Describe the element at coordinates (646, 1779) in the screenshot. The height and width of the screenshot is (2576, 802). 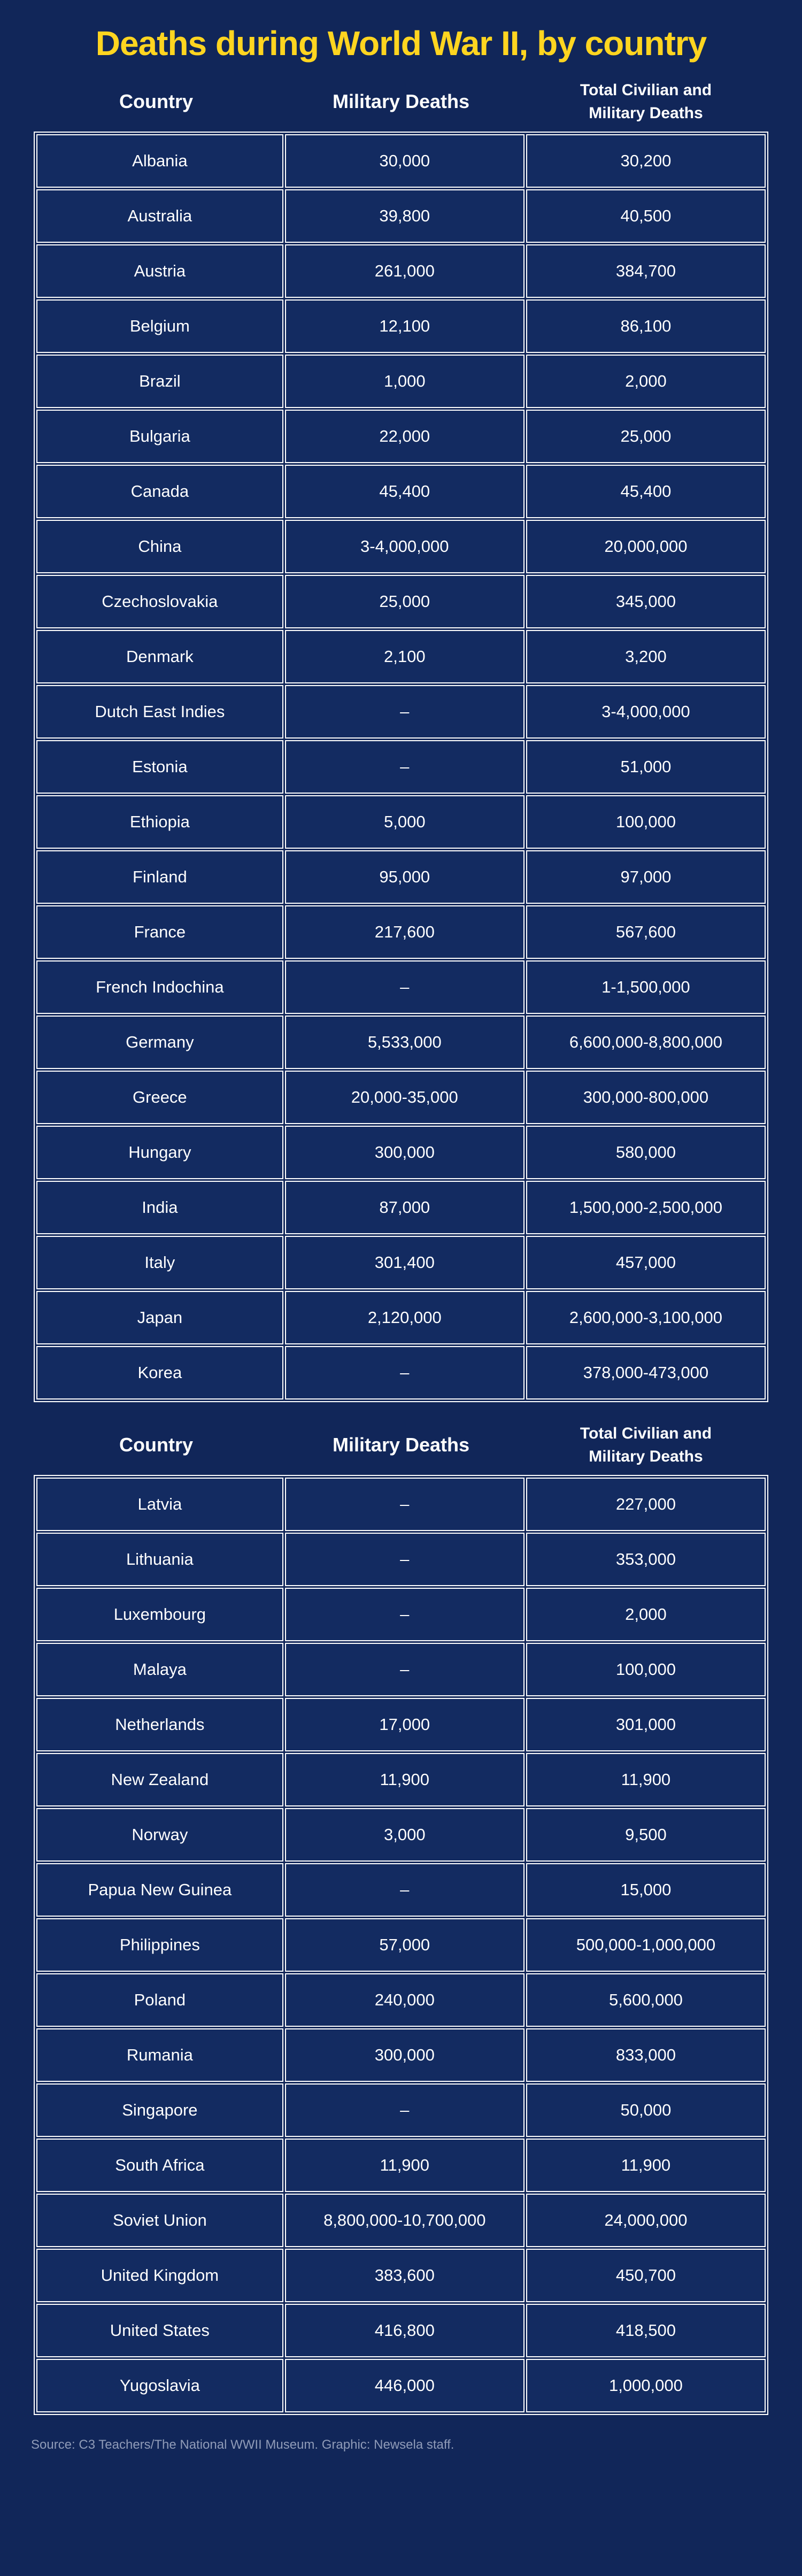
I see `total-deaths-cell: 11,900` at that location.